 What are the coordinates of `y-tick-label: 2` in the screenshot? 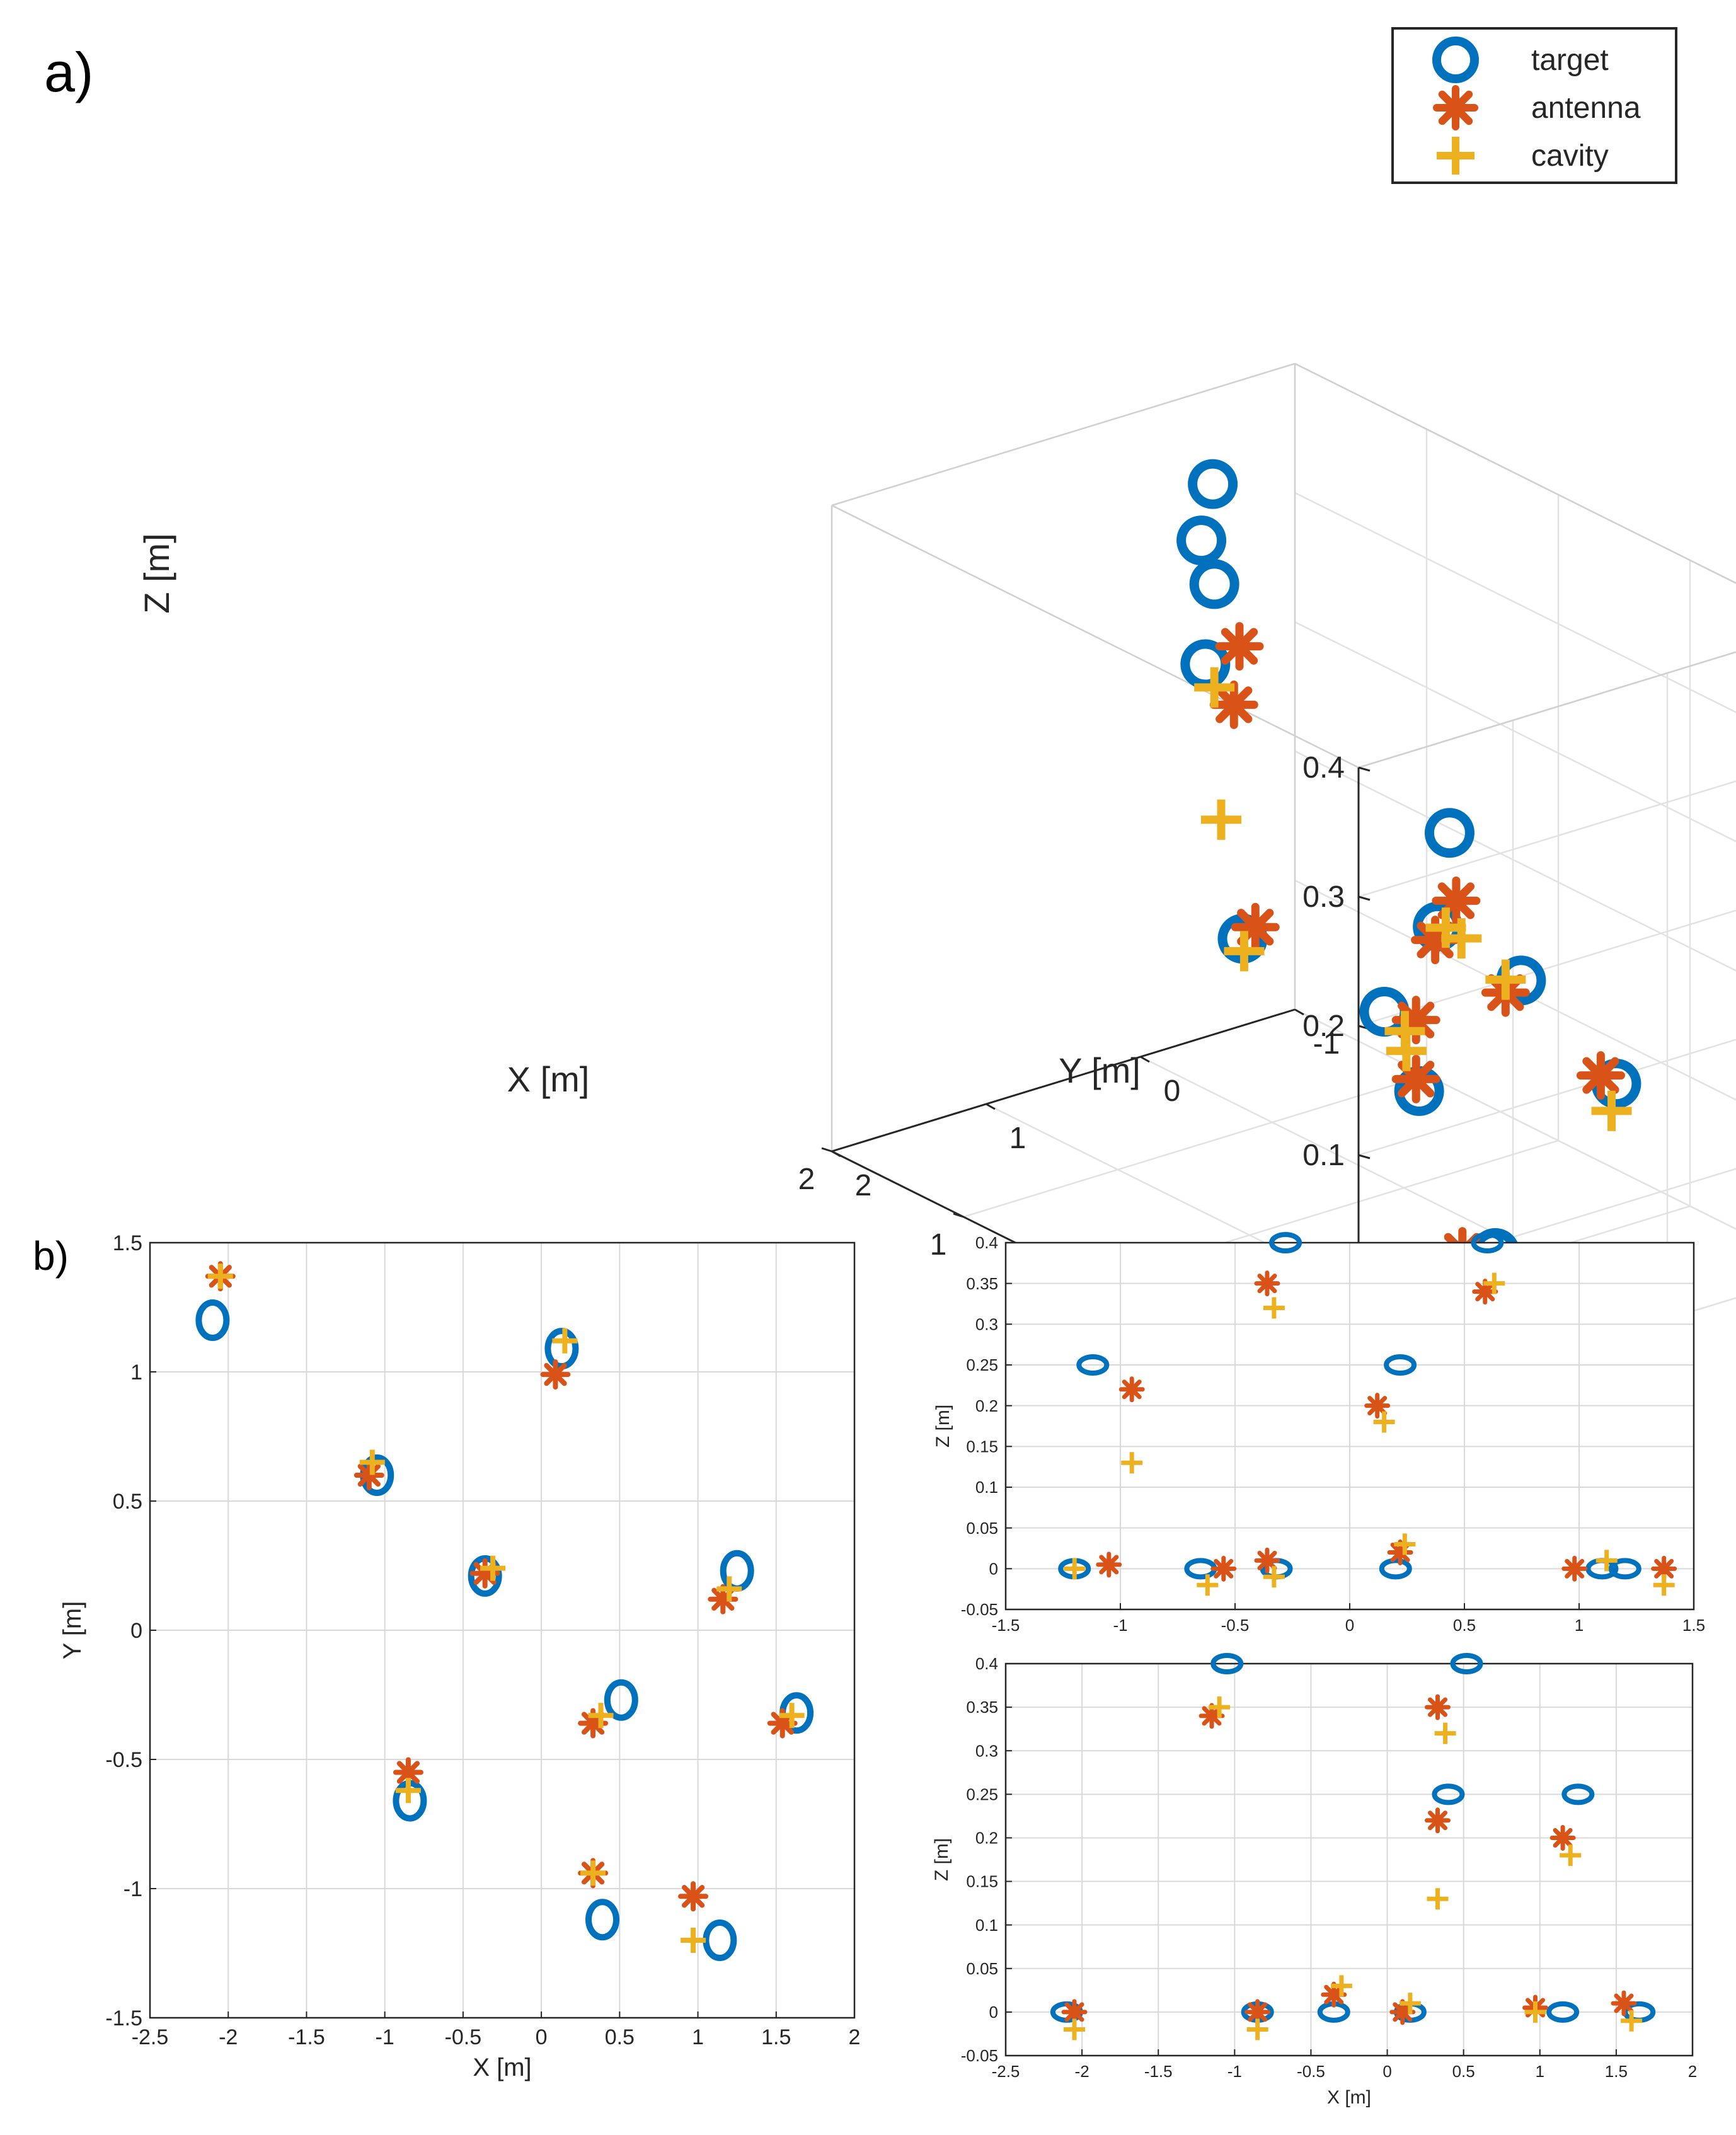 It's located at (863, 1185).